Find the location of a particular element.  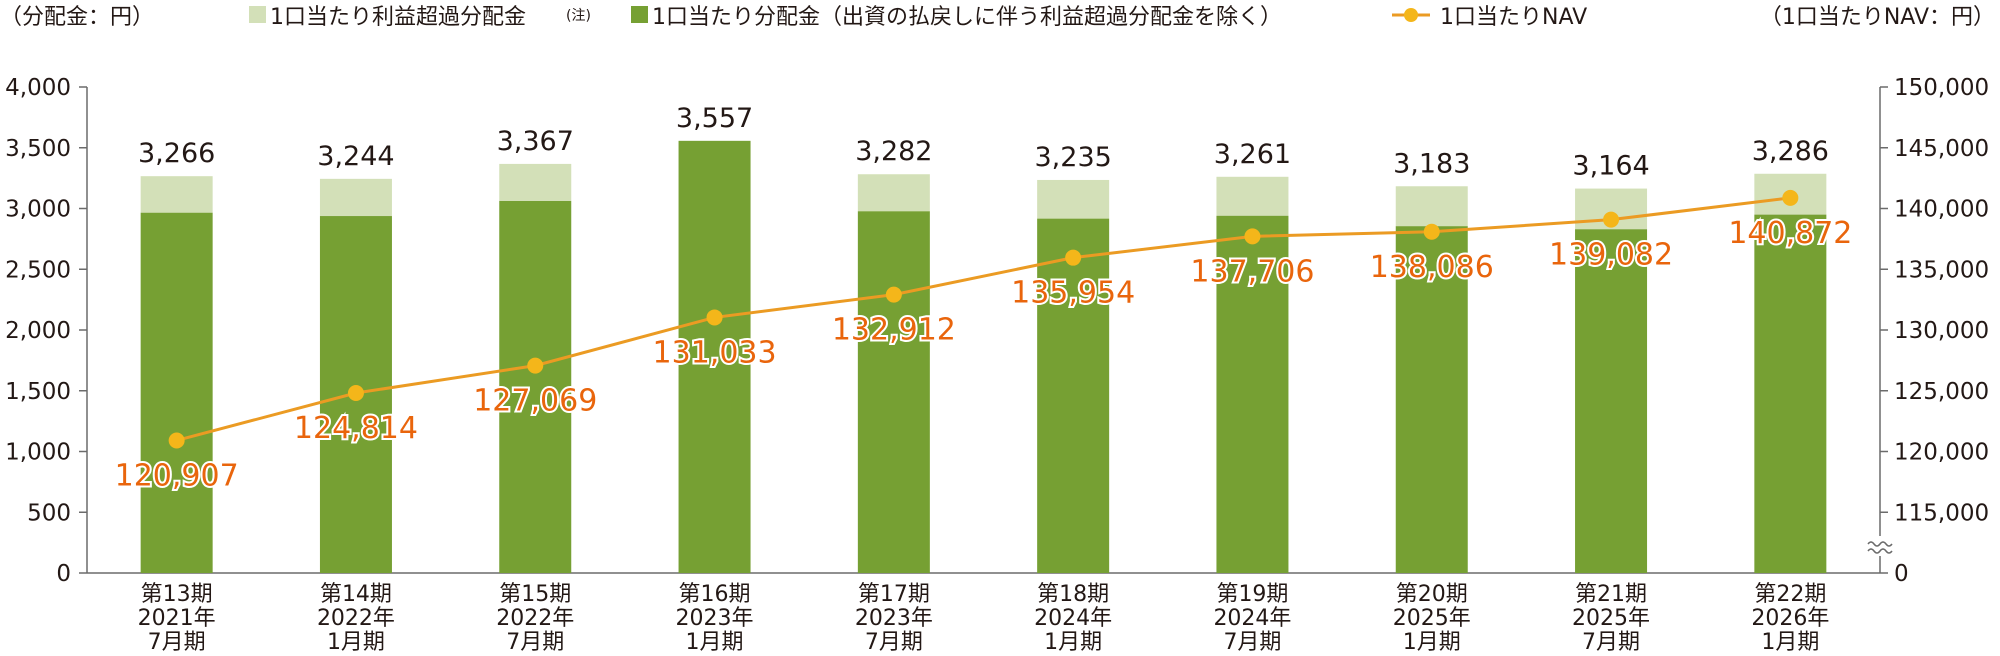

legend-swatch-excess-distribution is located at coordinates (257, 14).